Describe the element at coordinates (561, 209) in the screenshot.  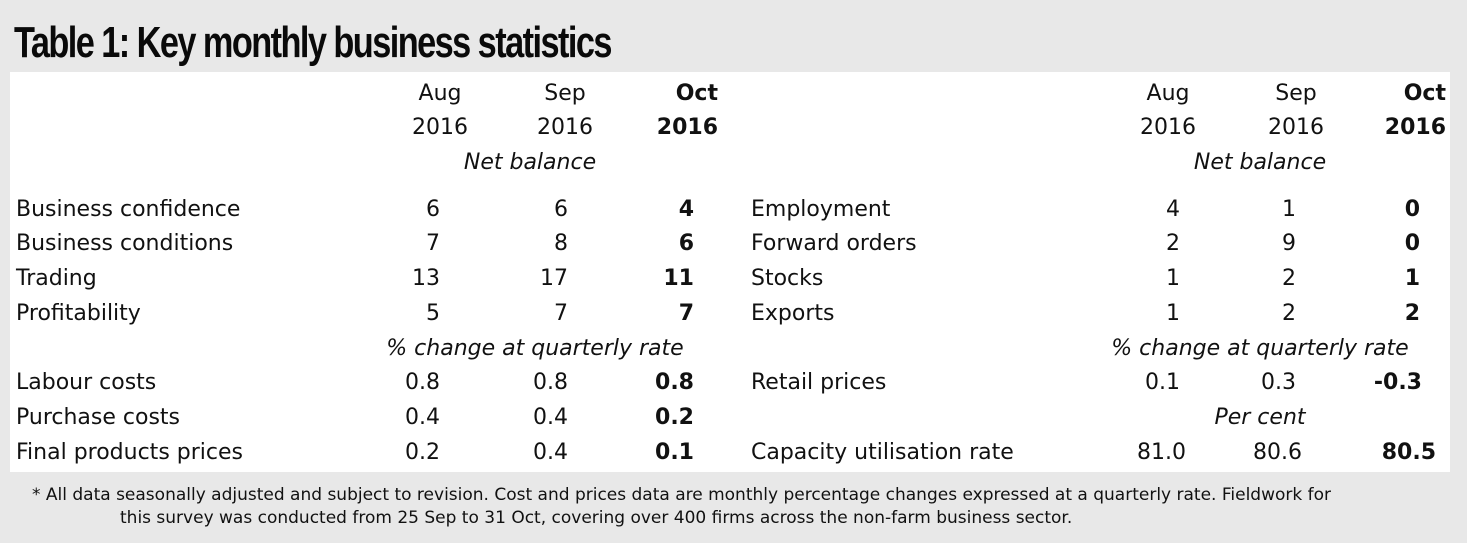
I see `row-value-sep: 6` at that location.